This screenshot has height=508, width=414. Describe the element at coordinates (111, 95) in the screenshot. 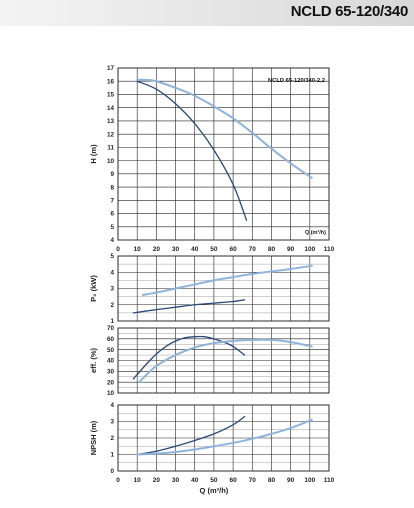

I see `y-tick-label: 15` at that location.